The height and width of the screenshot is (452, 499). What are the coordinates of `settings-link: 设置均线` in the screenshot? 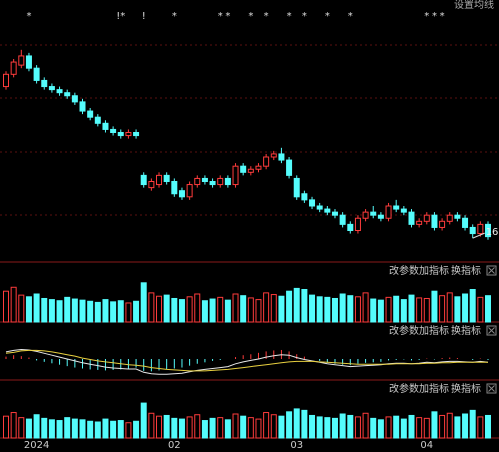 It's located at (474, 5).